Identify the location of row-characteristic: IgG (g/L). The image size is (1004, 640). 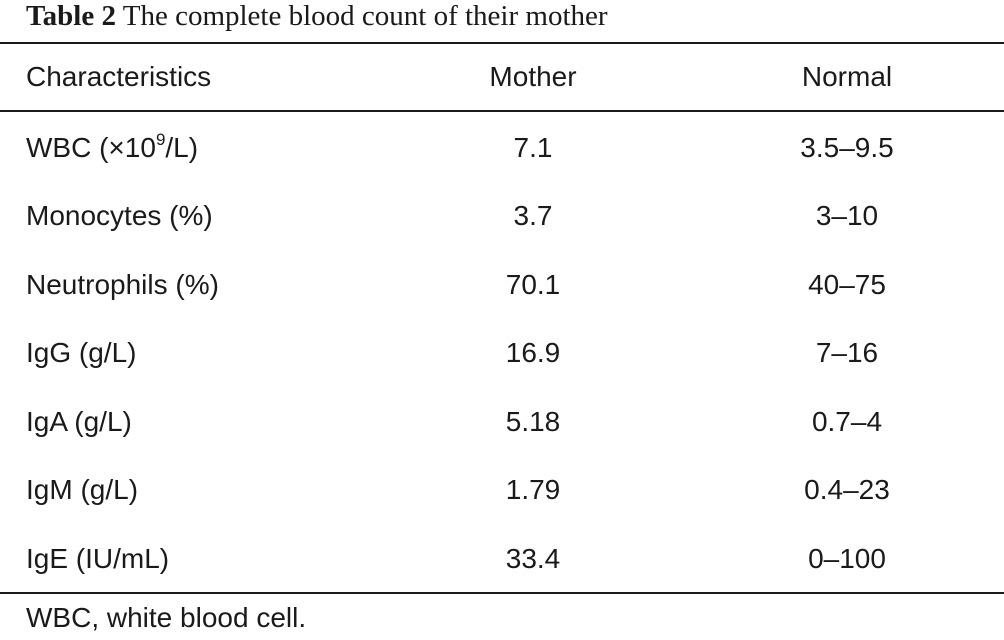
(81, 352).